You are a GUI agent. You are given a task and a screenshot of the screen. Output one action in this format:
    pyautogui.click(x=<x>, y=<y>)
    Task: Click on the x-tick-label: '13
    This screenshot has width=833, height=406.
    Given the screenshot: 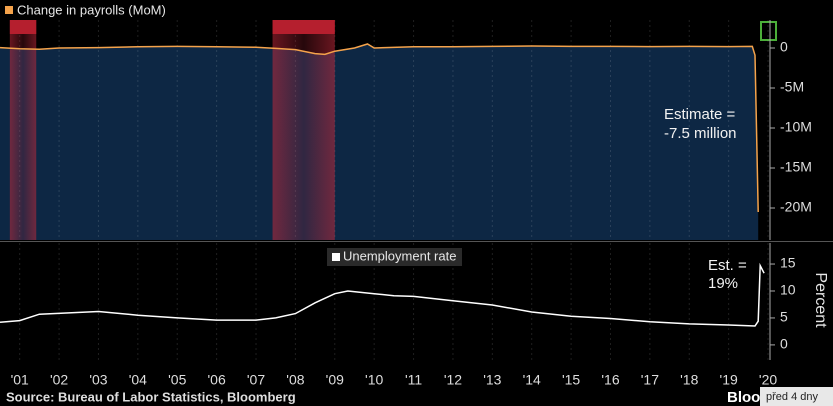 What is the action you would take?
    pyautogui.click(x=492, y=380)
    